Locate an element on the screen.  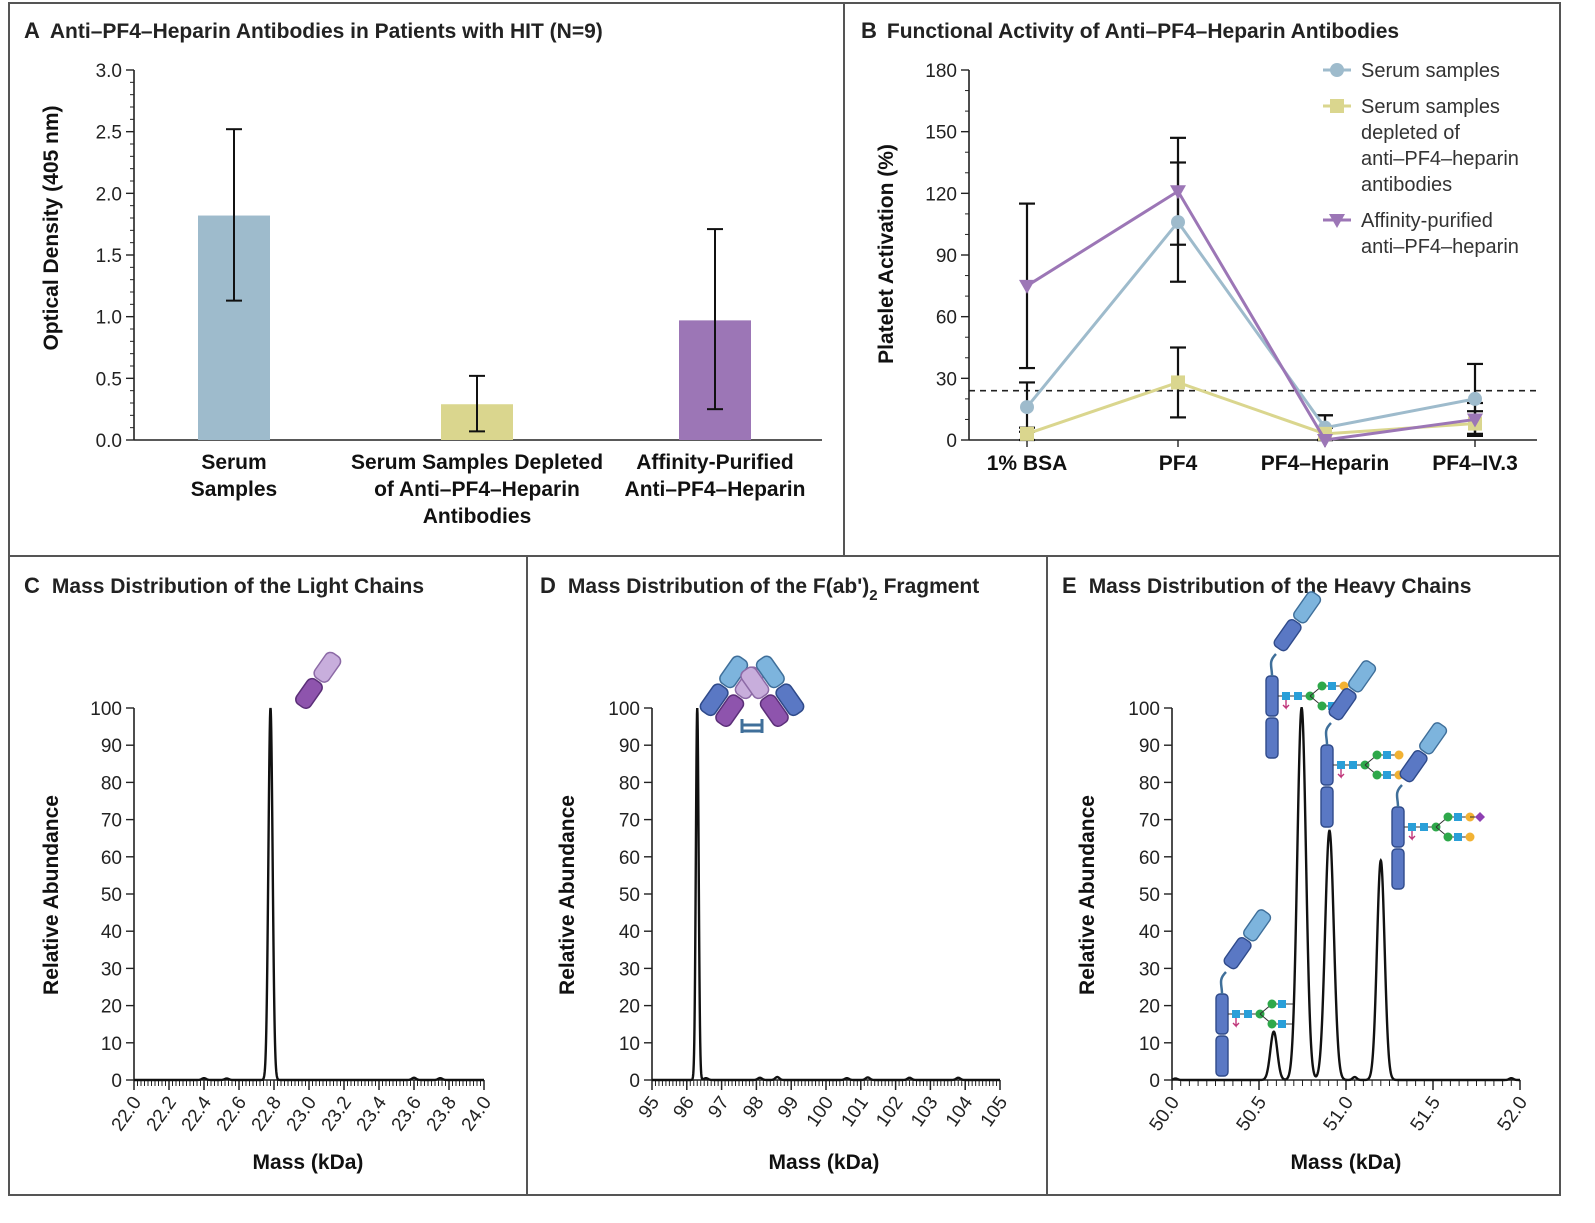
x-tick-label: 100 is located at coordinates (820, 1112).